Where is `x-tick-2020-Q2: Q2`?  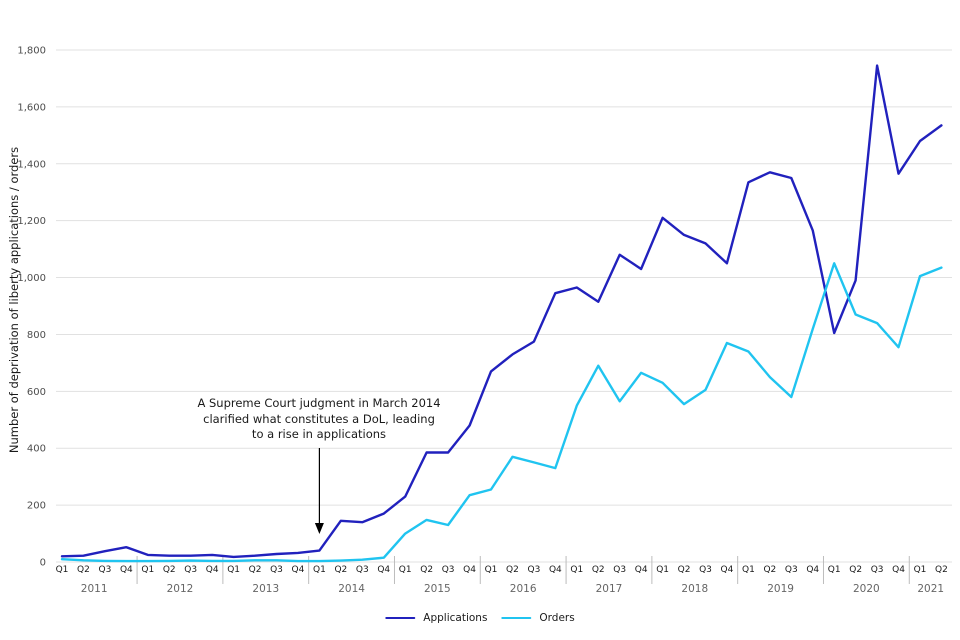 x-tick-2020-Q2: Q2 is located at coordinates (855, 570).